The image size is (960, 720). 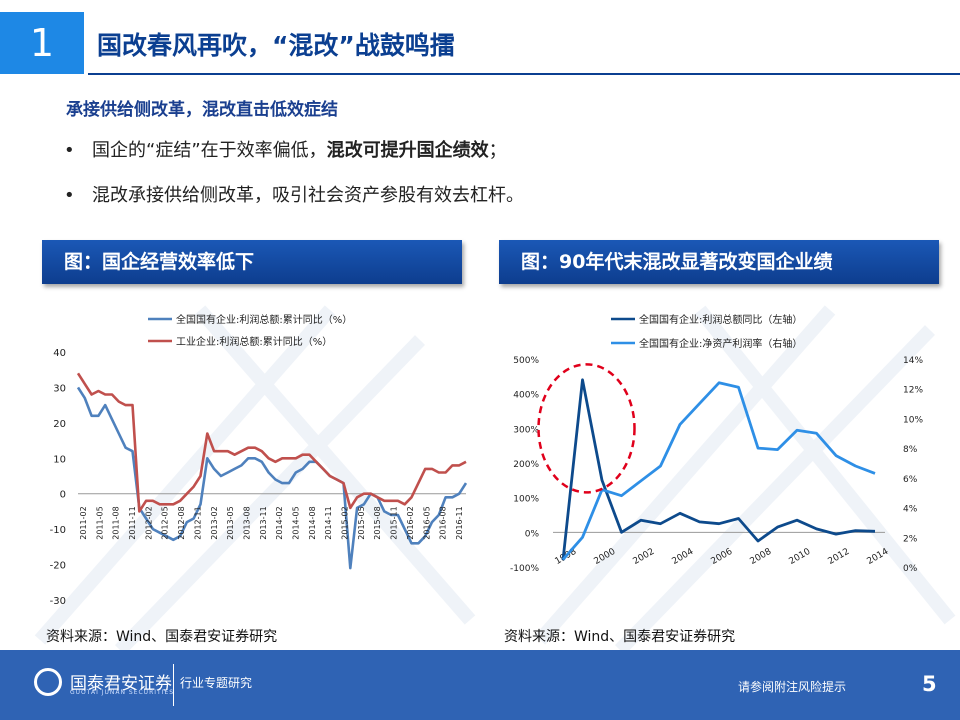 I want to click on y-right-tick-label: 12%, so click(x=913, y=391).